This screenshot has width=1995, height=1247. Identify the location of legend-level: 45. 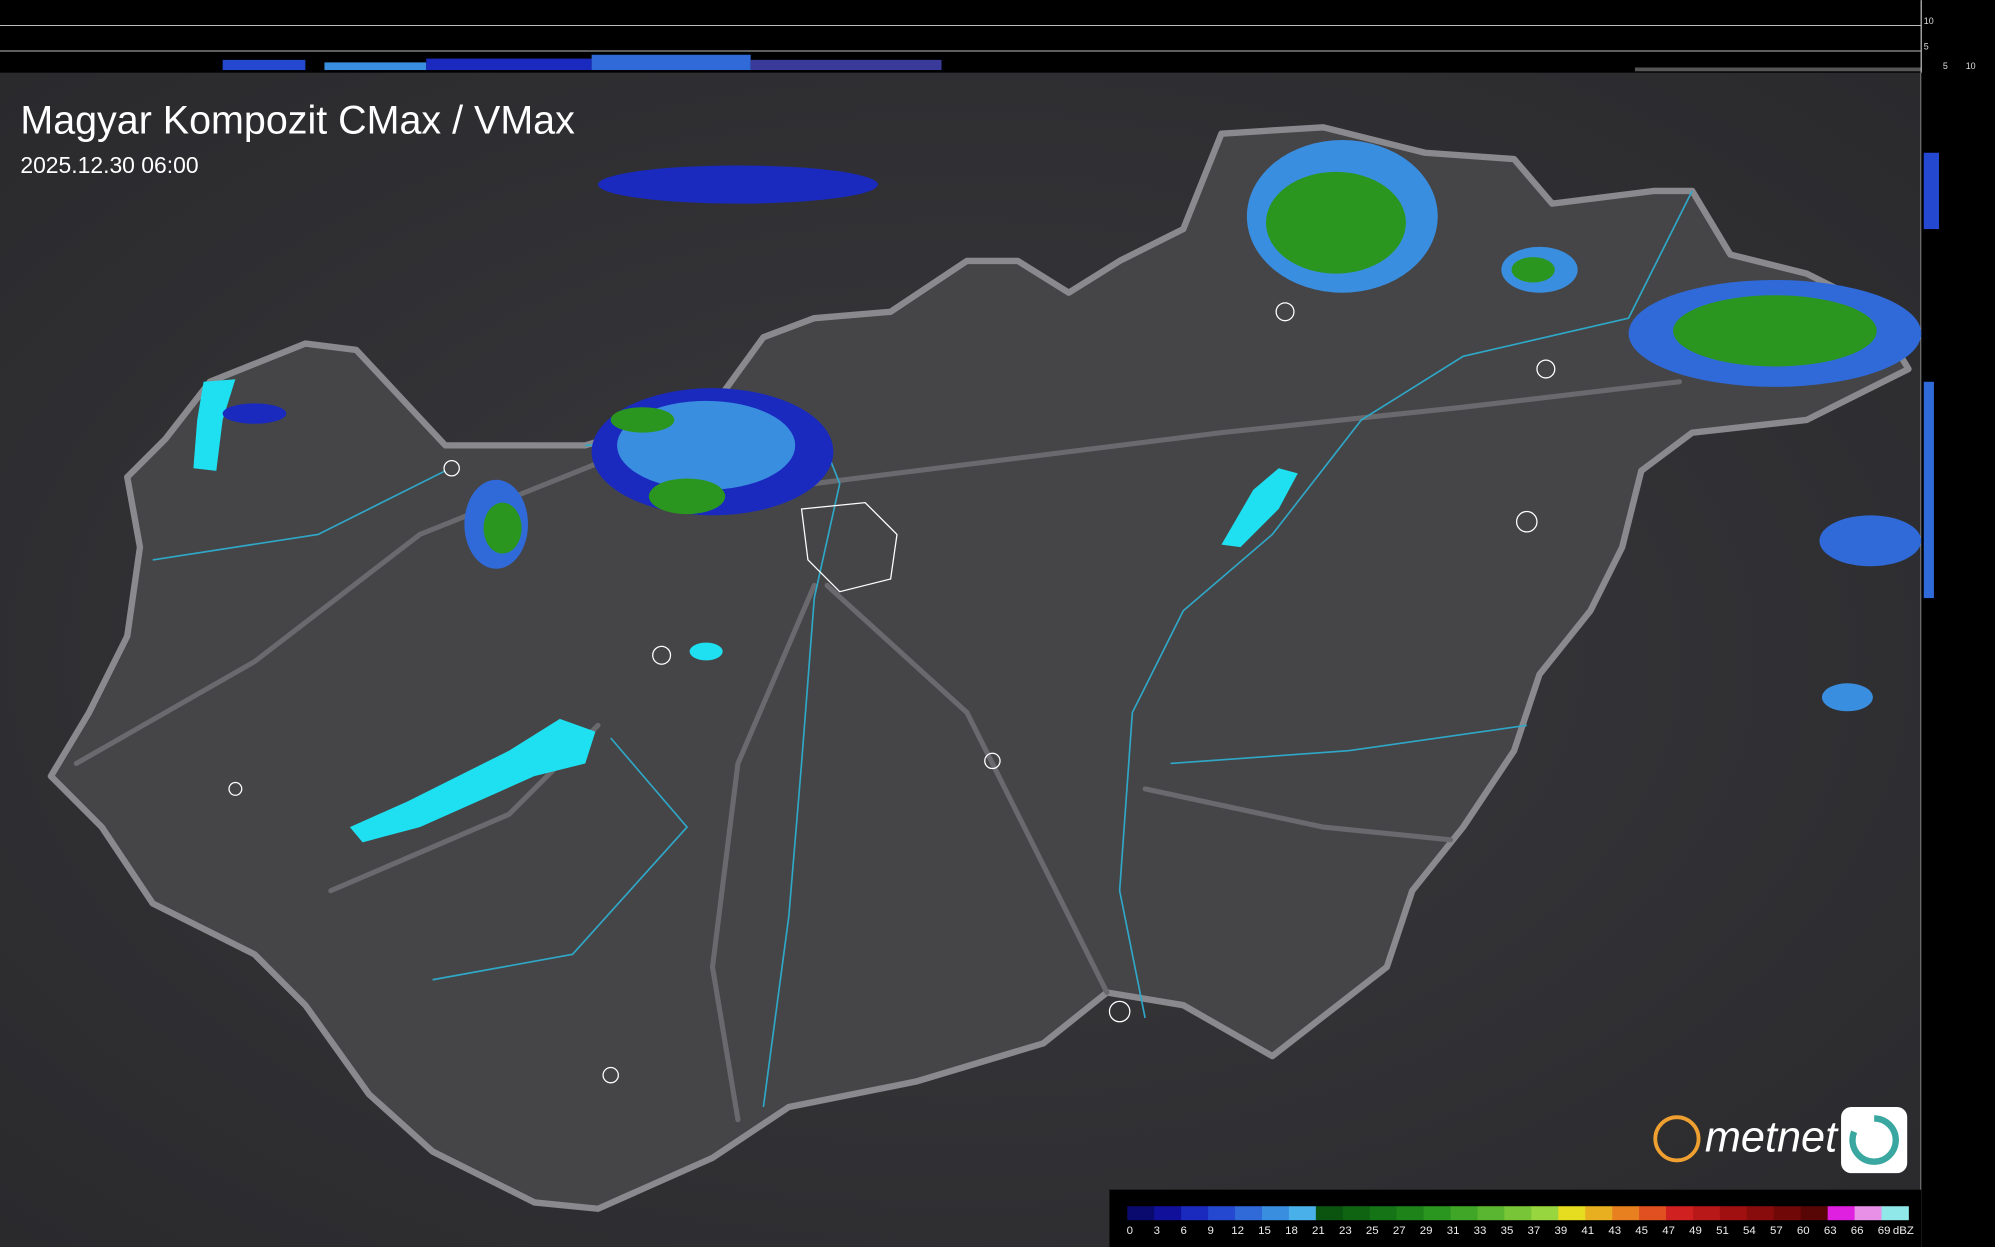
(1641, 1231).